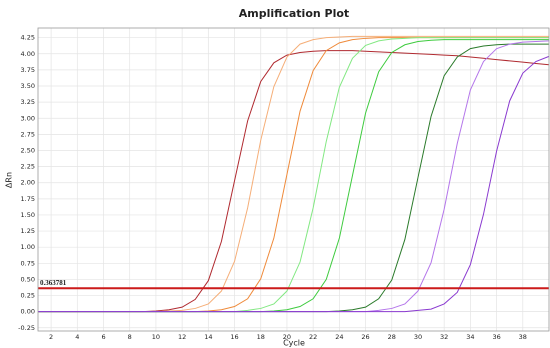 The height and width of the screenshot is (348, 550). What do you see at coordinates (28, 70) in the screenshot?
I see `y-tick-label: 3.75` at bounding box center [28, 70].